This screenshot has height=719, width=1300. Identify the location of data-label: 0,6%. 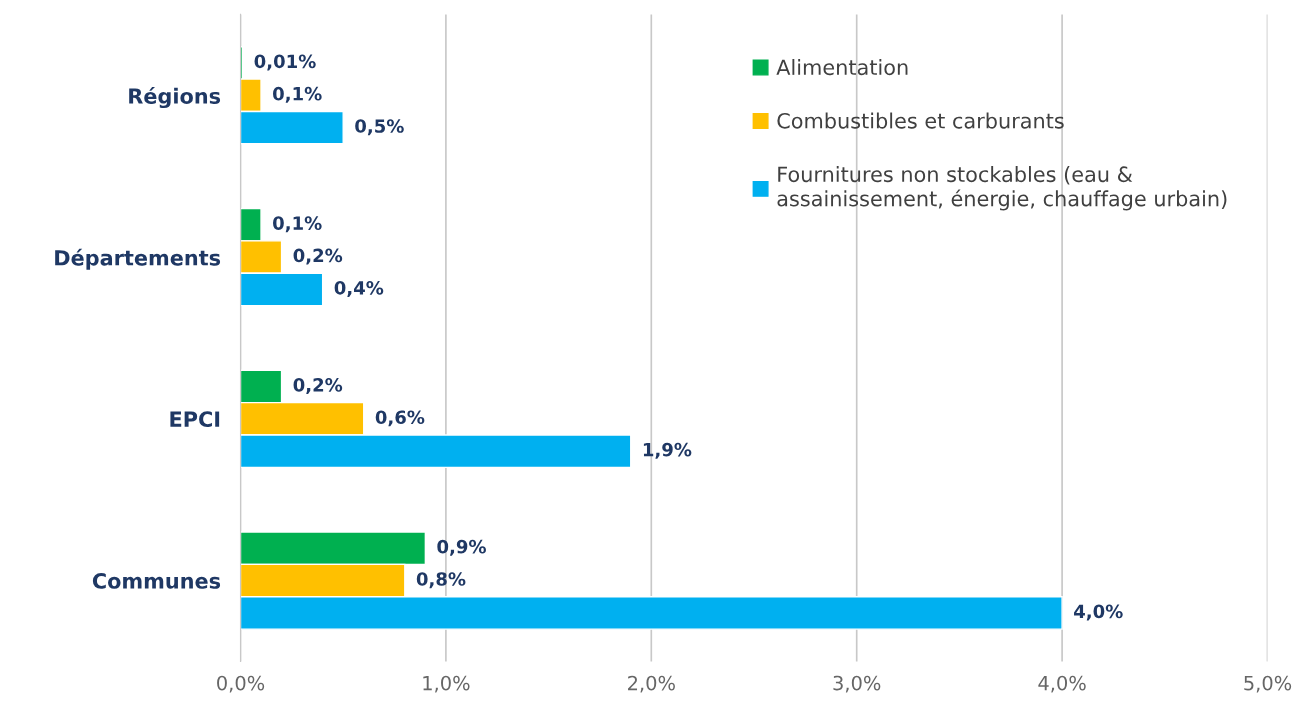
(400, 418).